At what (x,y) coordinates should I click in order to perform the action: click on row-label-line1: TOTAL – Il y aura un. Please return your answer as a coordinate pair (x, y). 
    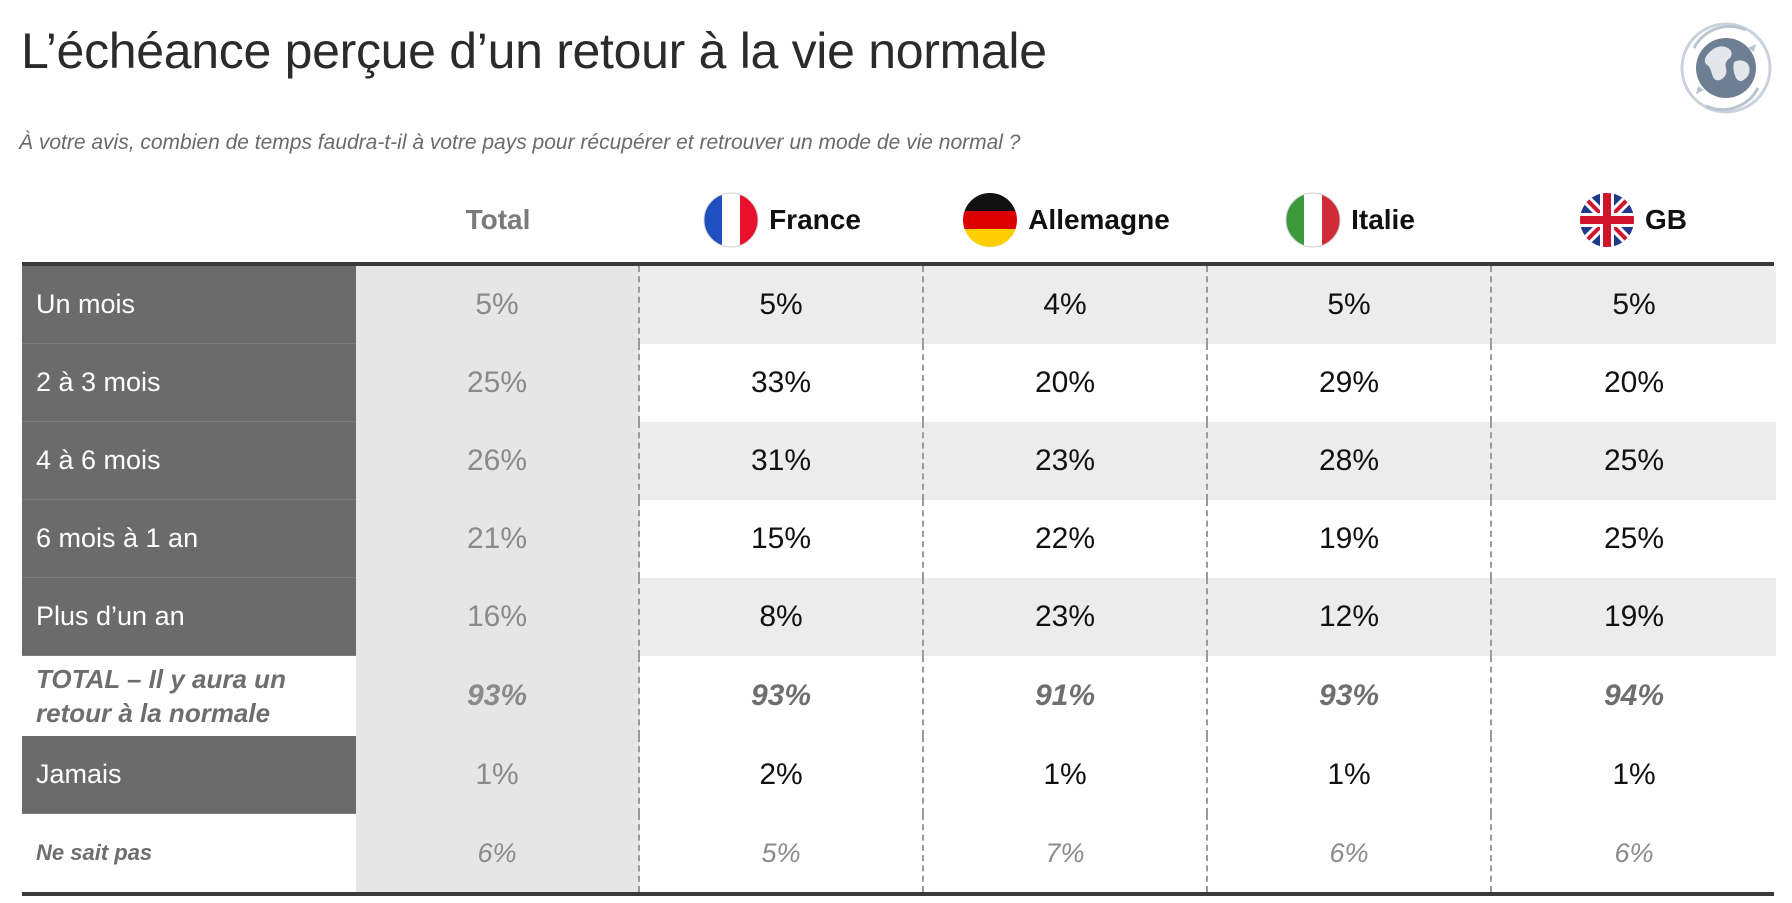
    Looking at the image, I should click on (161, 679).